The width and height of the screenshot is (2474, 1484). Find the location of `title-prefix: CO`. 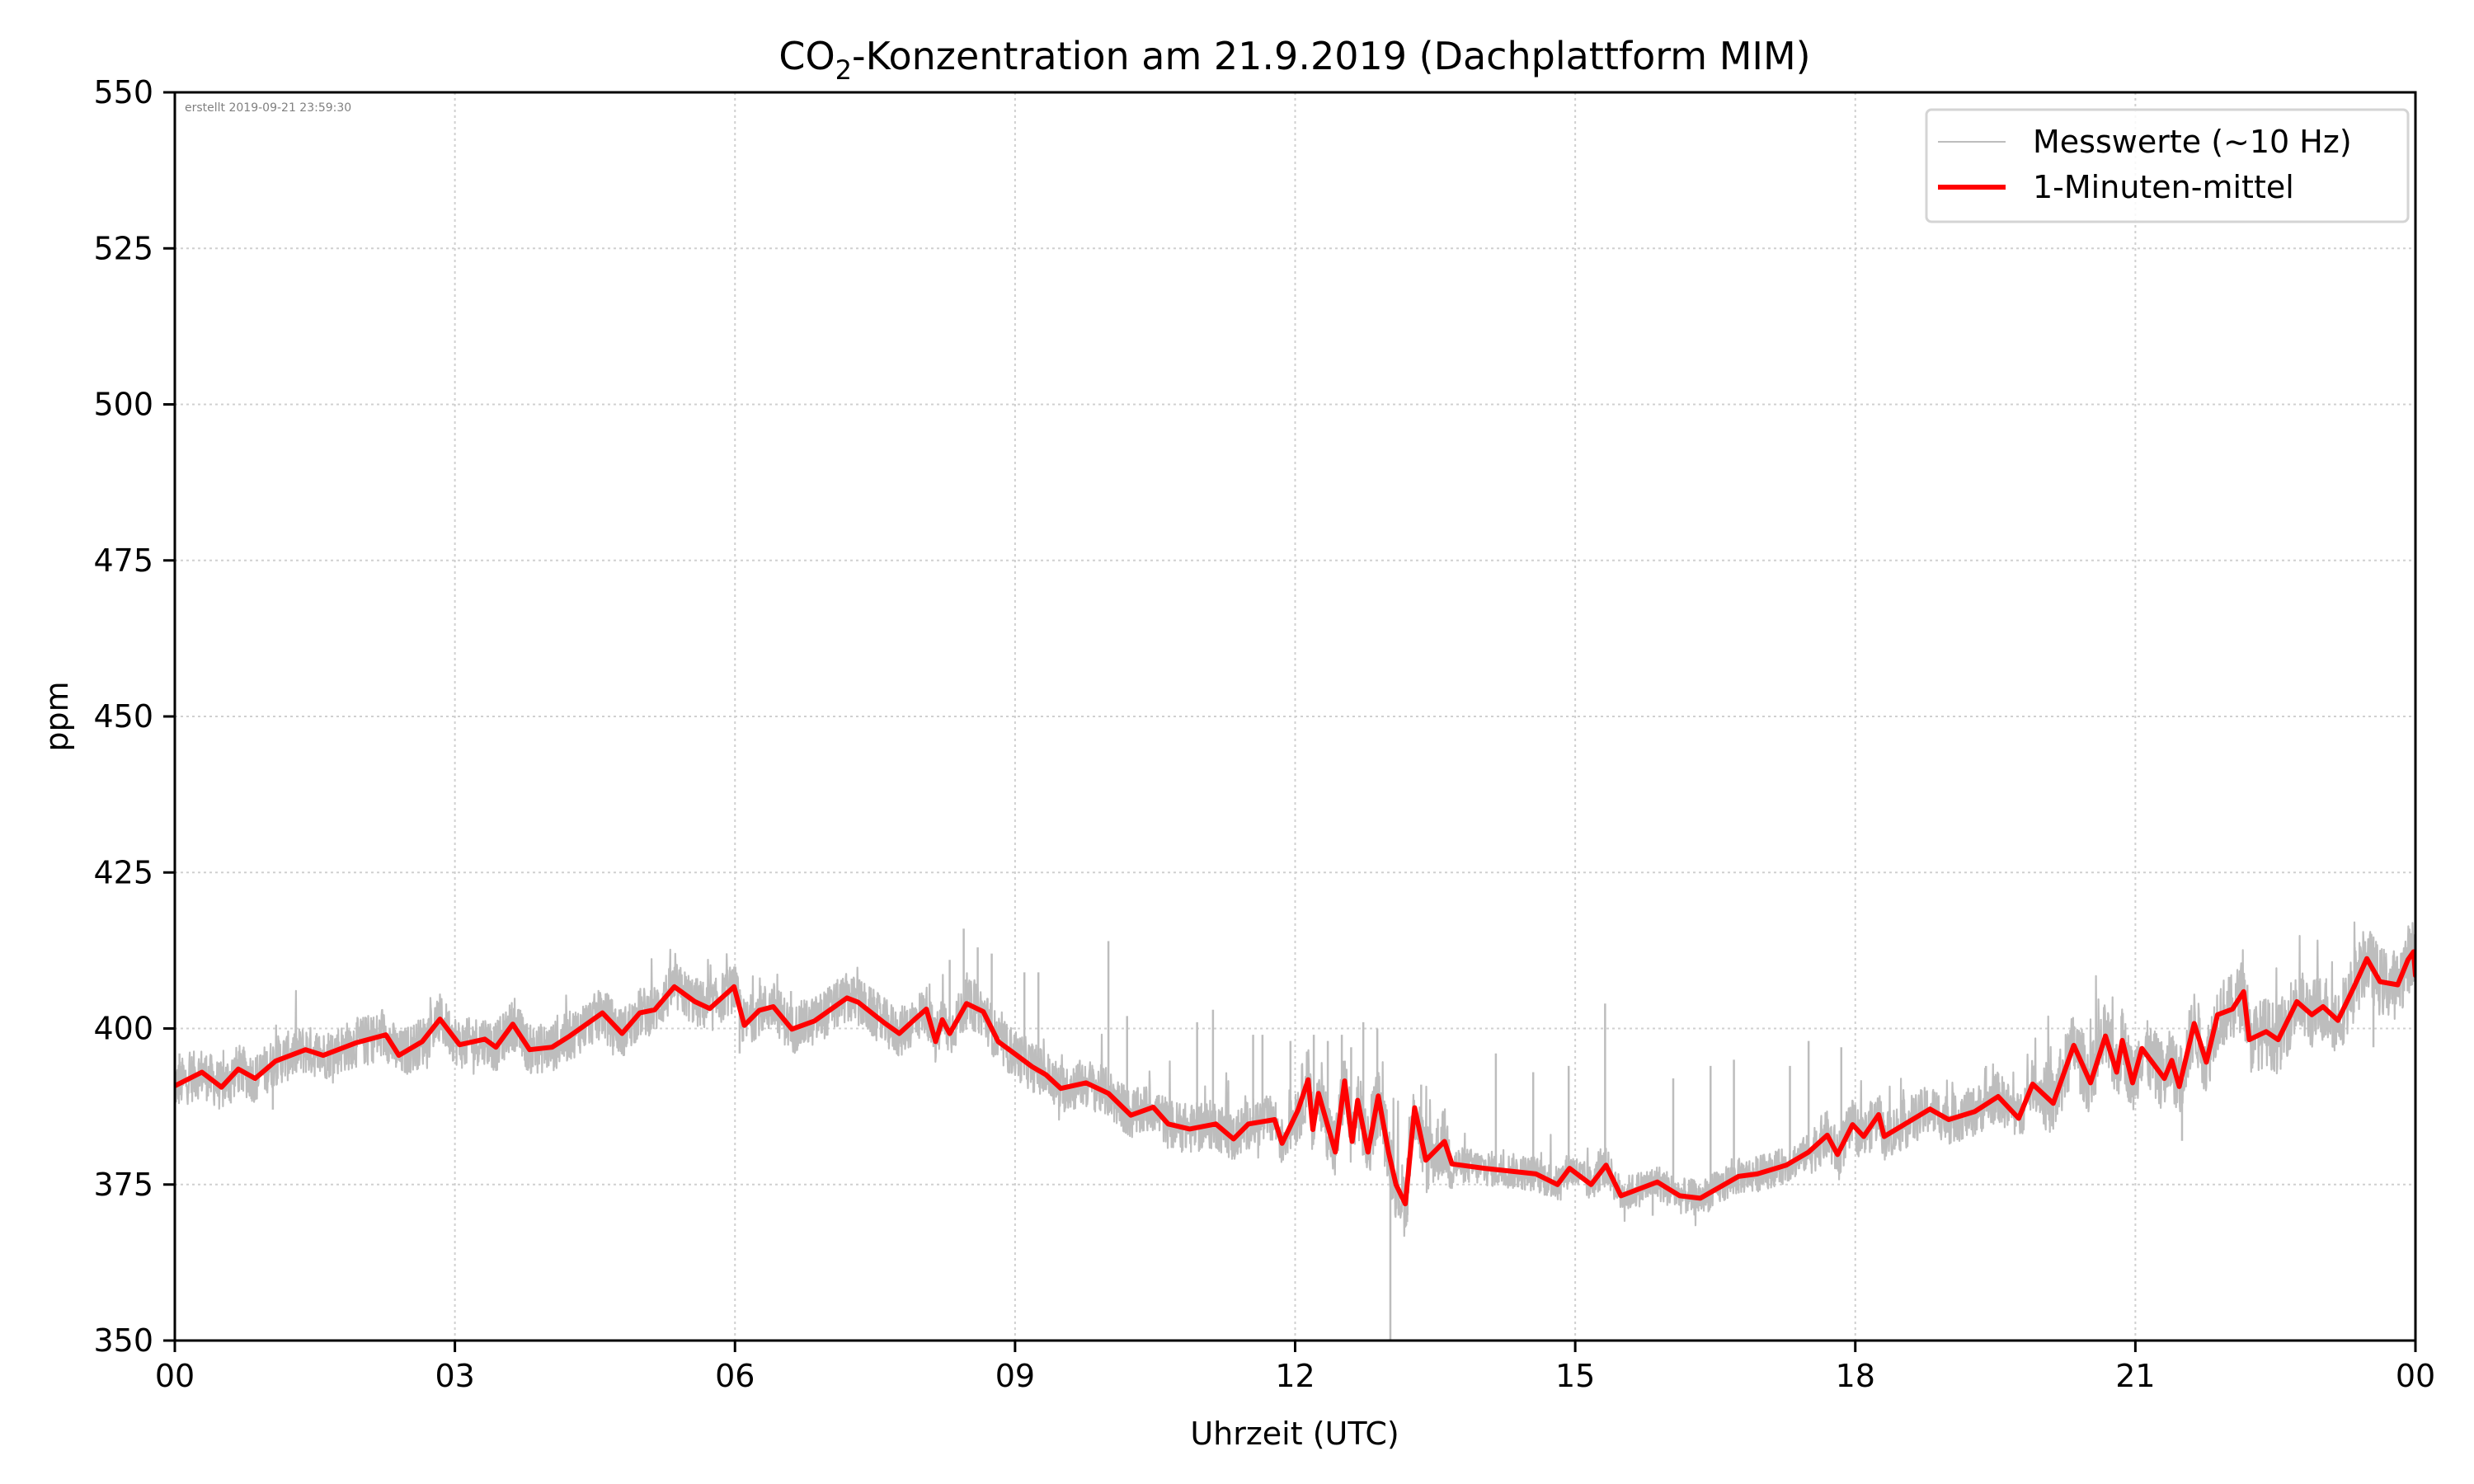

title-prefix: CO is located at coordinates (806, 56).